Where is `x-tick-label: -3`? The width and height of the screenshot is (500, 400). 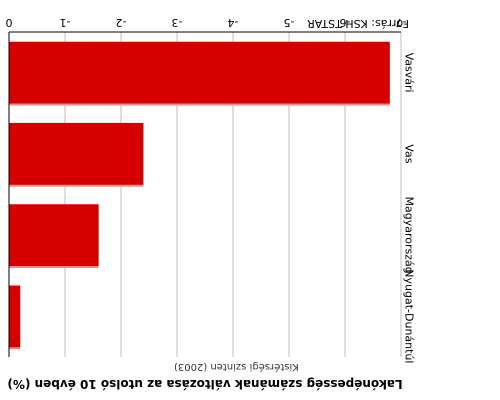
x-tick-label: -3 is located at coordinates (177, 22).